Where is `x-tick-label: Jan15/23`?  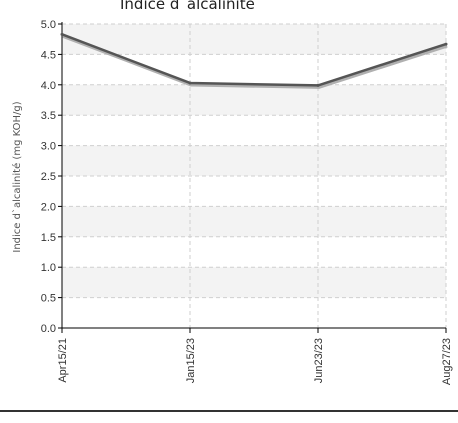 x-tick-label: Jan15/23 is located at coordinates (191, 360).